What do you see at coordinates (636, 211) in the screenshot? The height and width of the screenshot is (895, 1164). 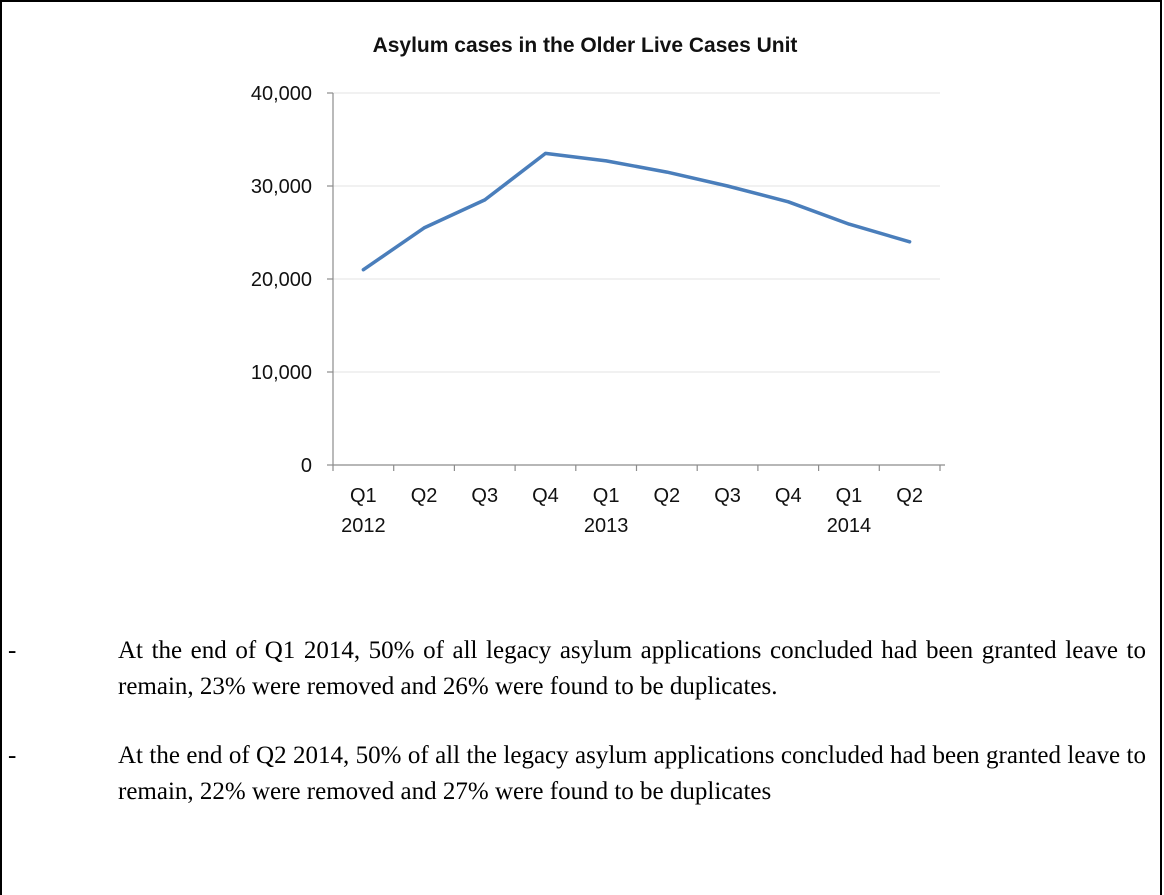 I see `series-line` at bounding box center [636, 211].